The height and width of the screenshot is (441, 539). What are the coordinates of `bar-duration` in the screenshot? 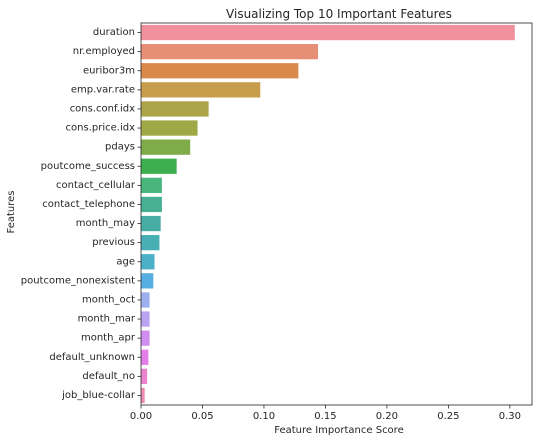 It's located at (328, 32).